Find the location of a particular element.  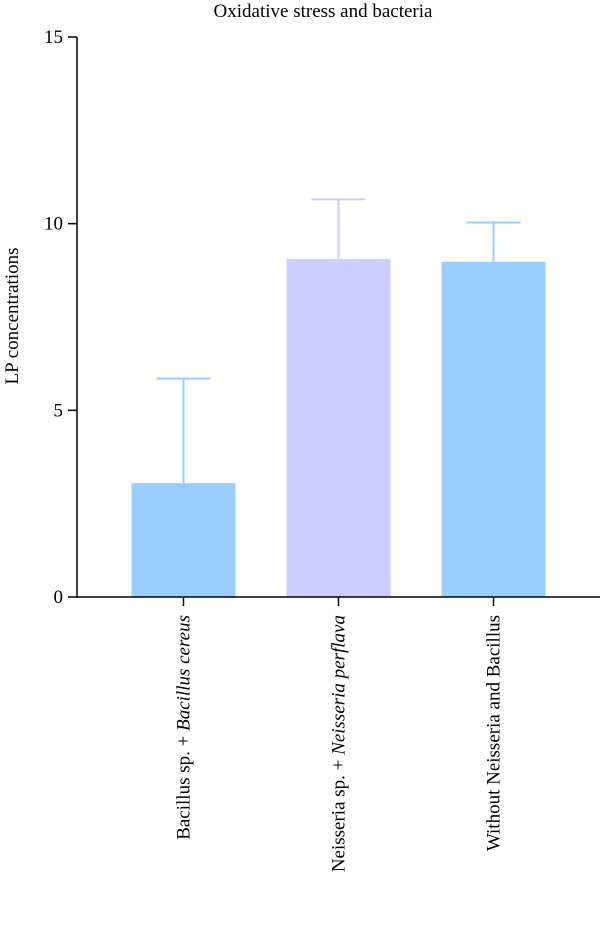

chart-title: Oxidative stress and bacteria is located at coordinates (324, 11).